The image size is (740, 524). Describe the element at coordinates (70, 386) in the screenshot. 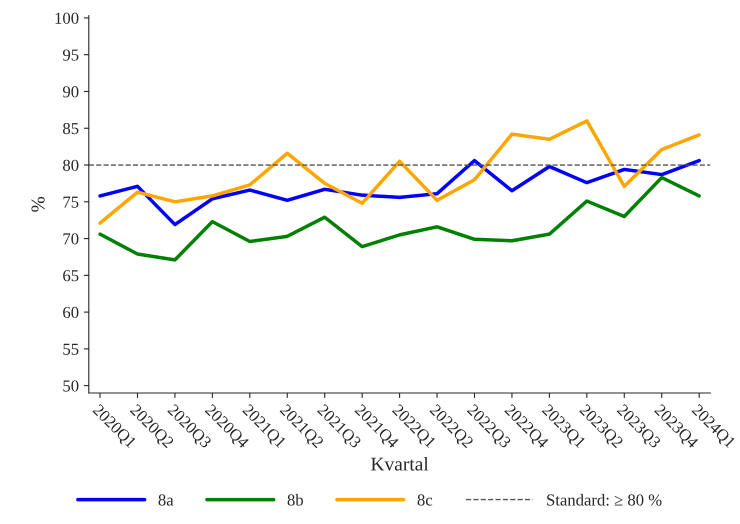

I see `y-tick-label: 50` at that location.